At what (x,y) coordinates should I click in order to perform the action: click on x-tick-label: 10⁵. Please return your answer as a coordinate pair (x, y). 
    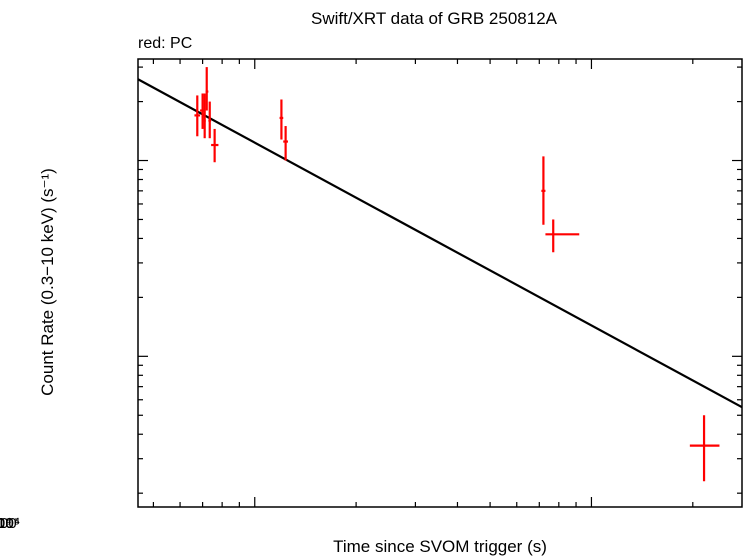
    Looking at the image, I should click on (5, 523).